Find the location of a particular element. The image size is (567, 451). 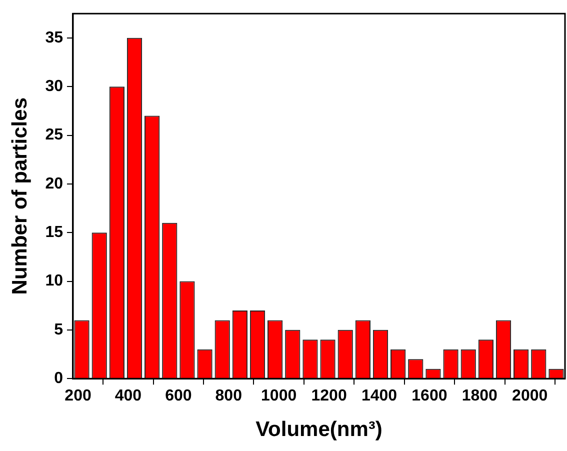

x-tick-label: 1000 is located at coordinates (279, 396).